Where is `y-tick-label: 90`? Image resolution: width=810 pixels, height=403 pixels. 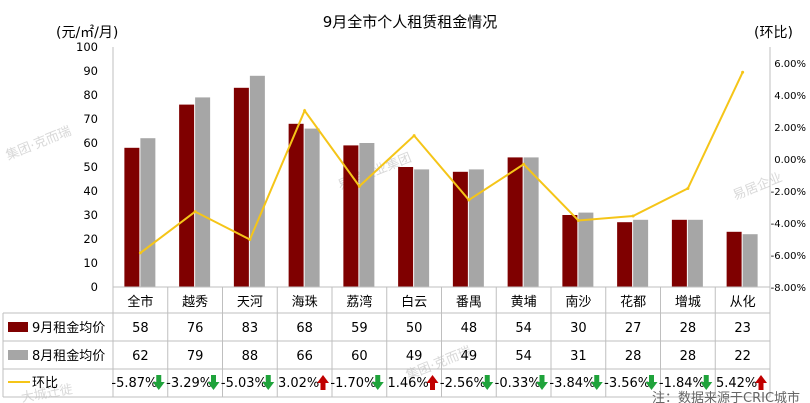
y-tick-label: 90 is located at coordinates (90, 71).